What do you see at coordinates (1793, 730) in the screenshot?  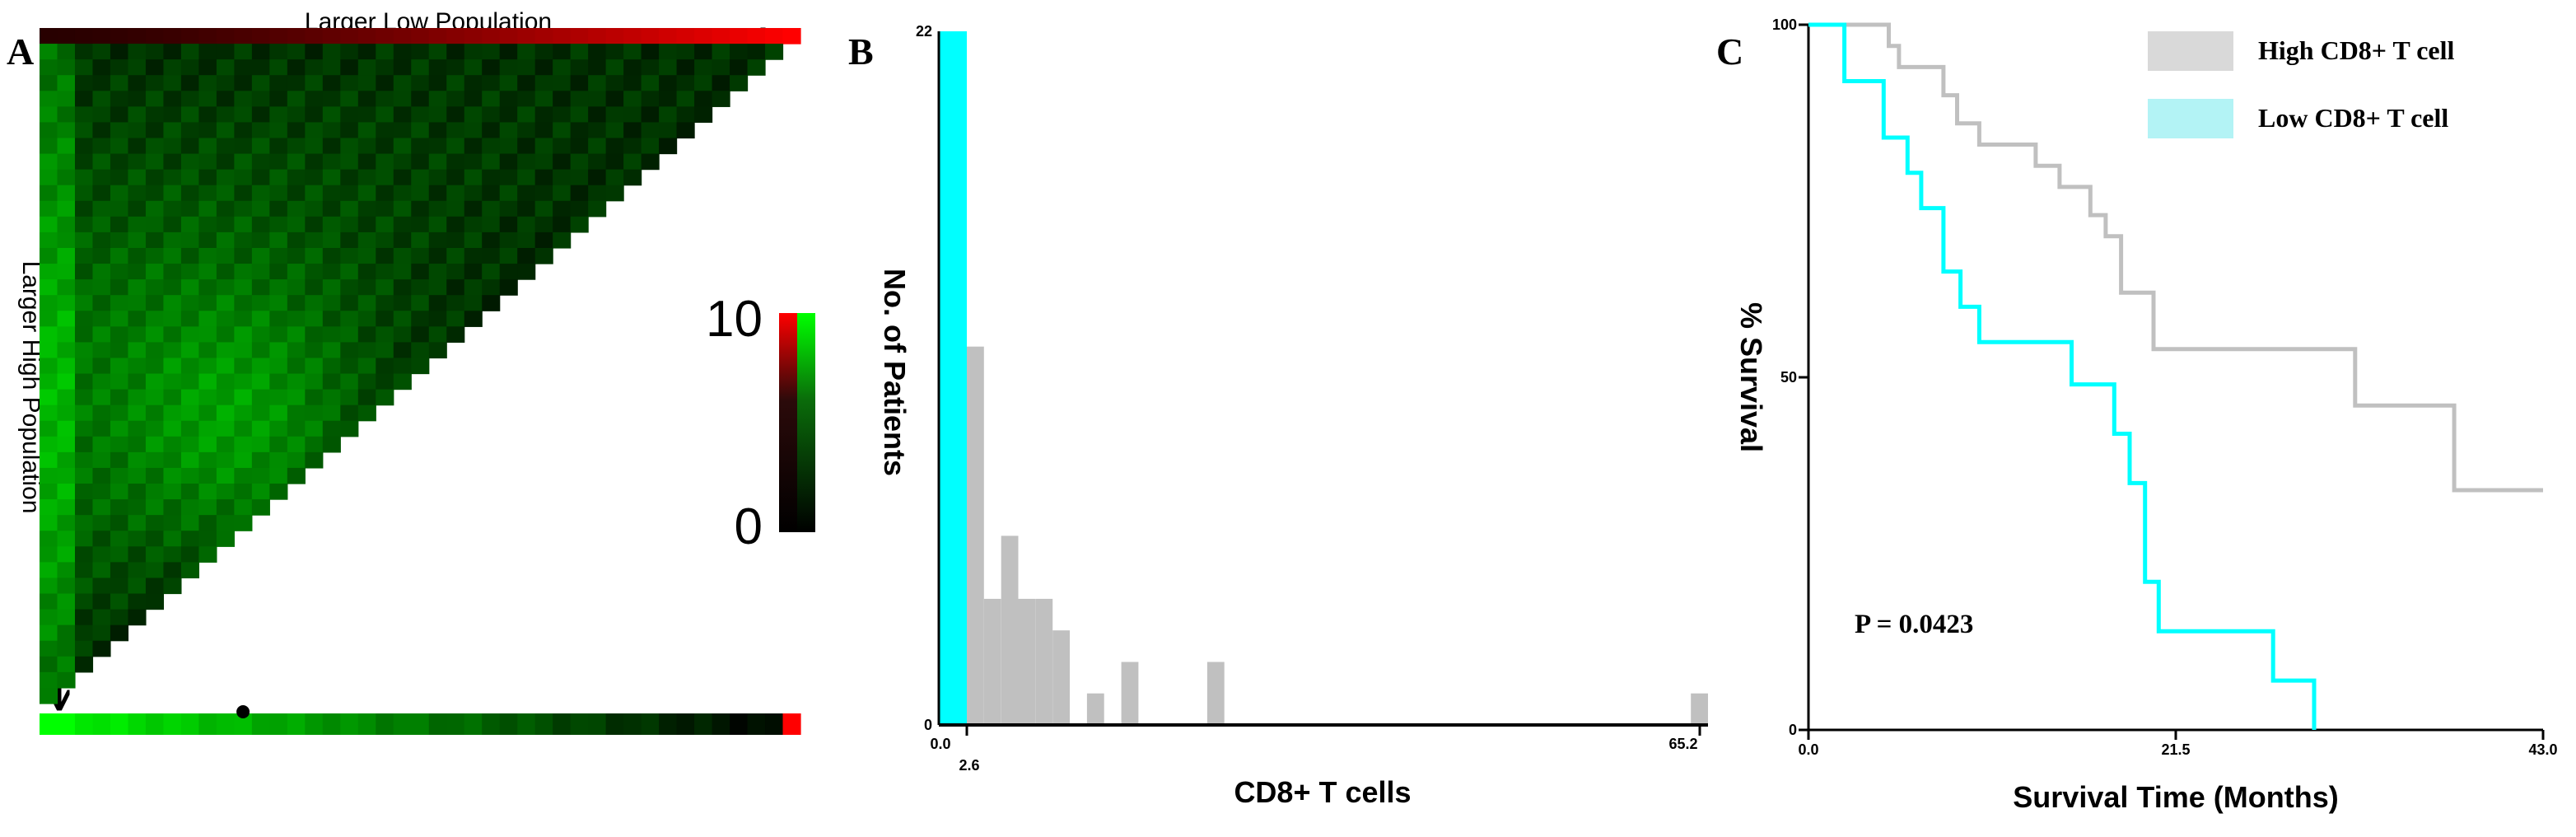 I see `survival-y-tick-label: 0` at bounding box center [1793, 730].